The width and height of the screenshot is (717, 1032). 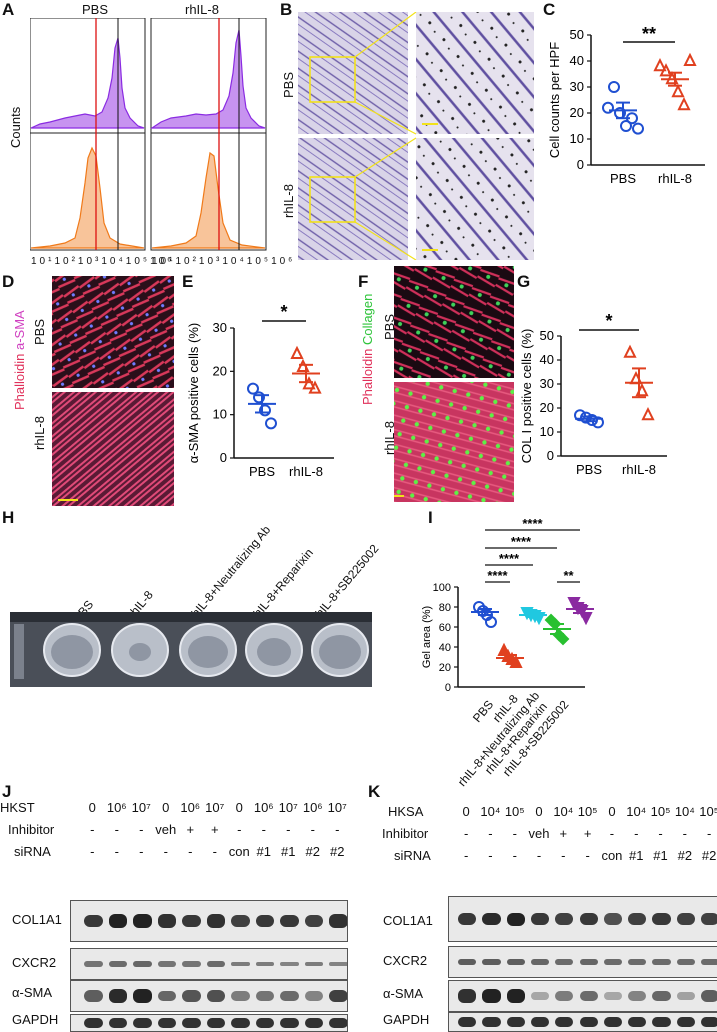 What do you see at coordinates (614, 87) in the screenshot?
I see `panel-c-point` at bounding box center [614, 87].